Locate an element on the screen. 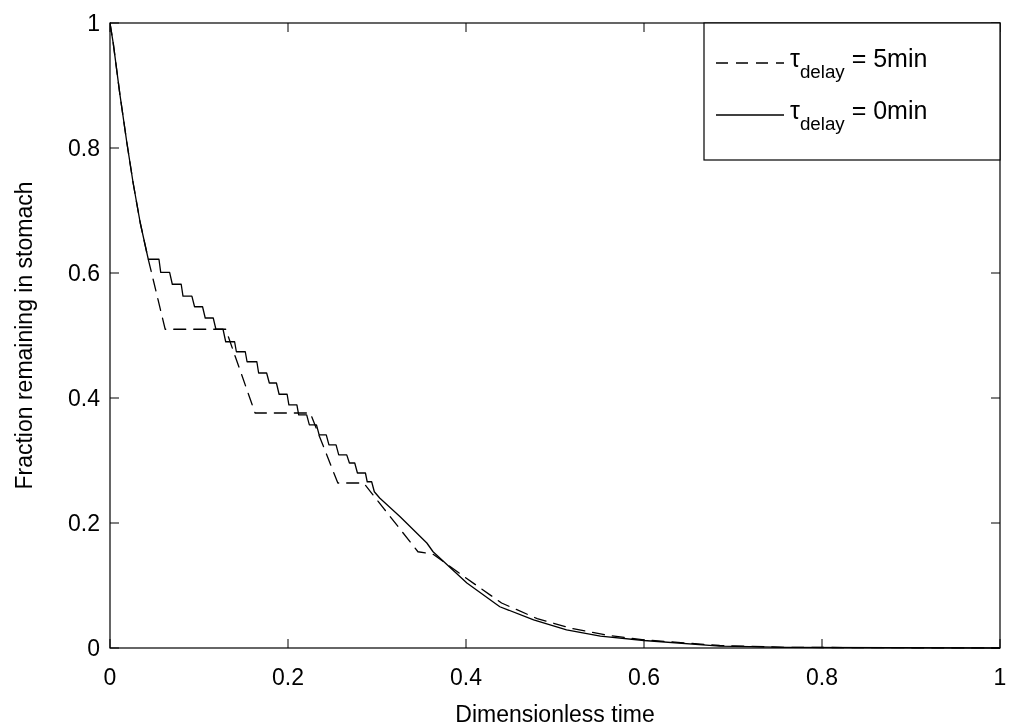  x-axis-title: Dimensionless time is located at coordinates (555, 714).